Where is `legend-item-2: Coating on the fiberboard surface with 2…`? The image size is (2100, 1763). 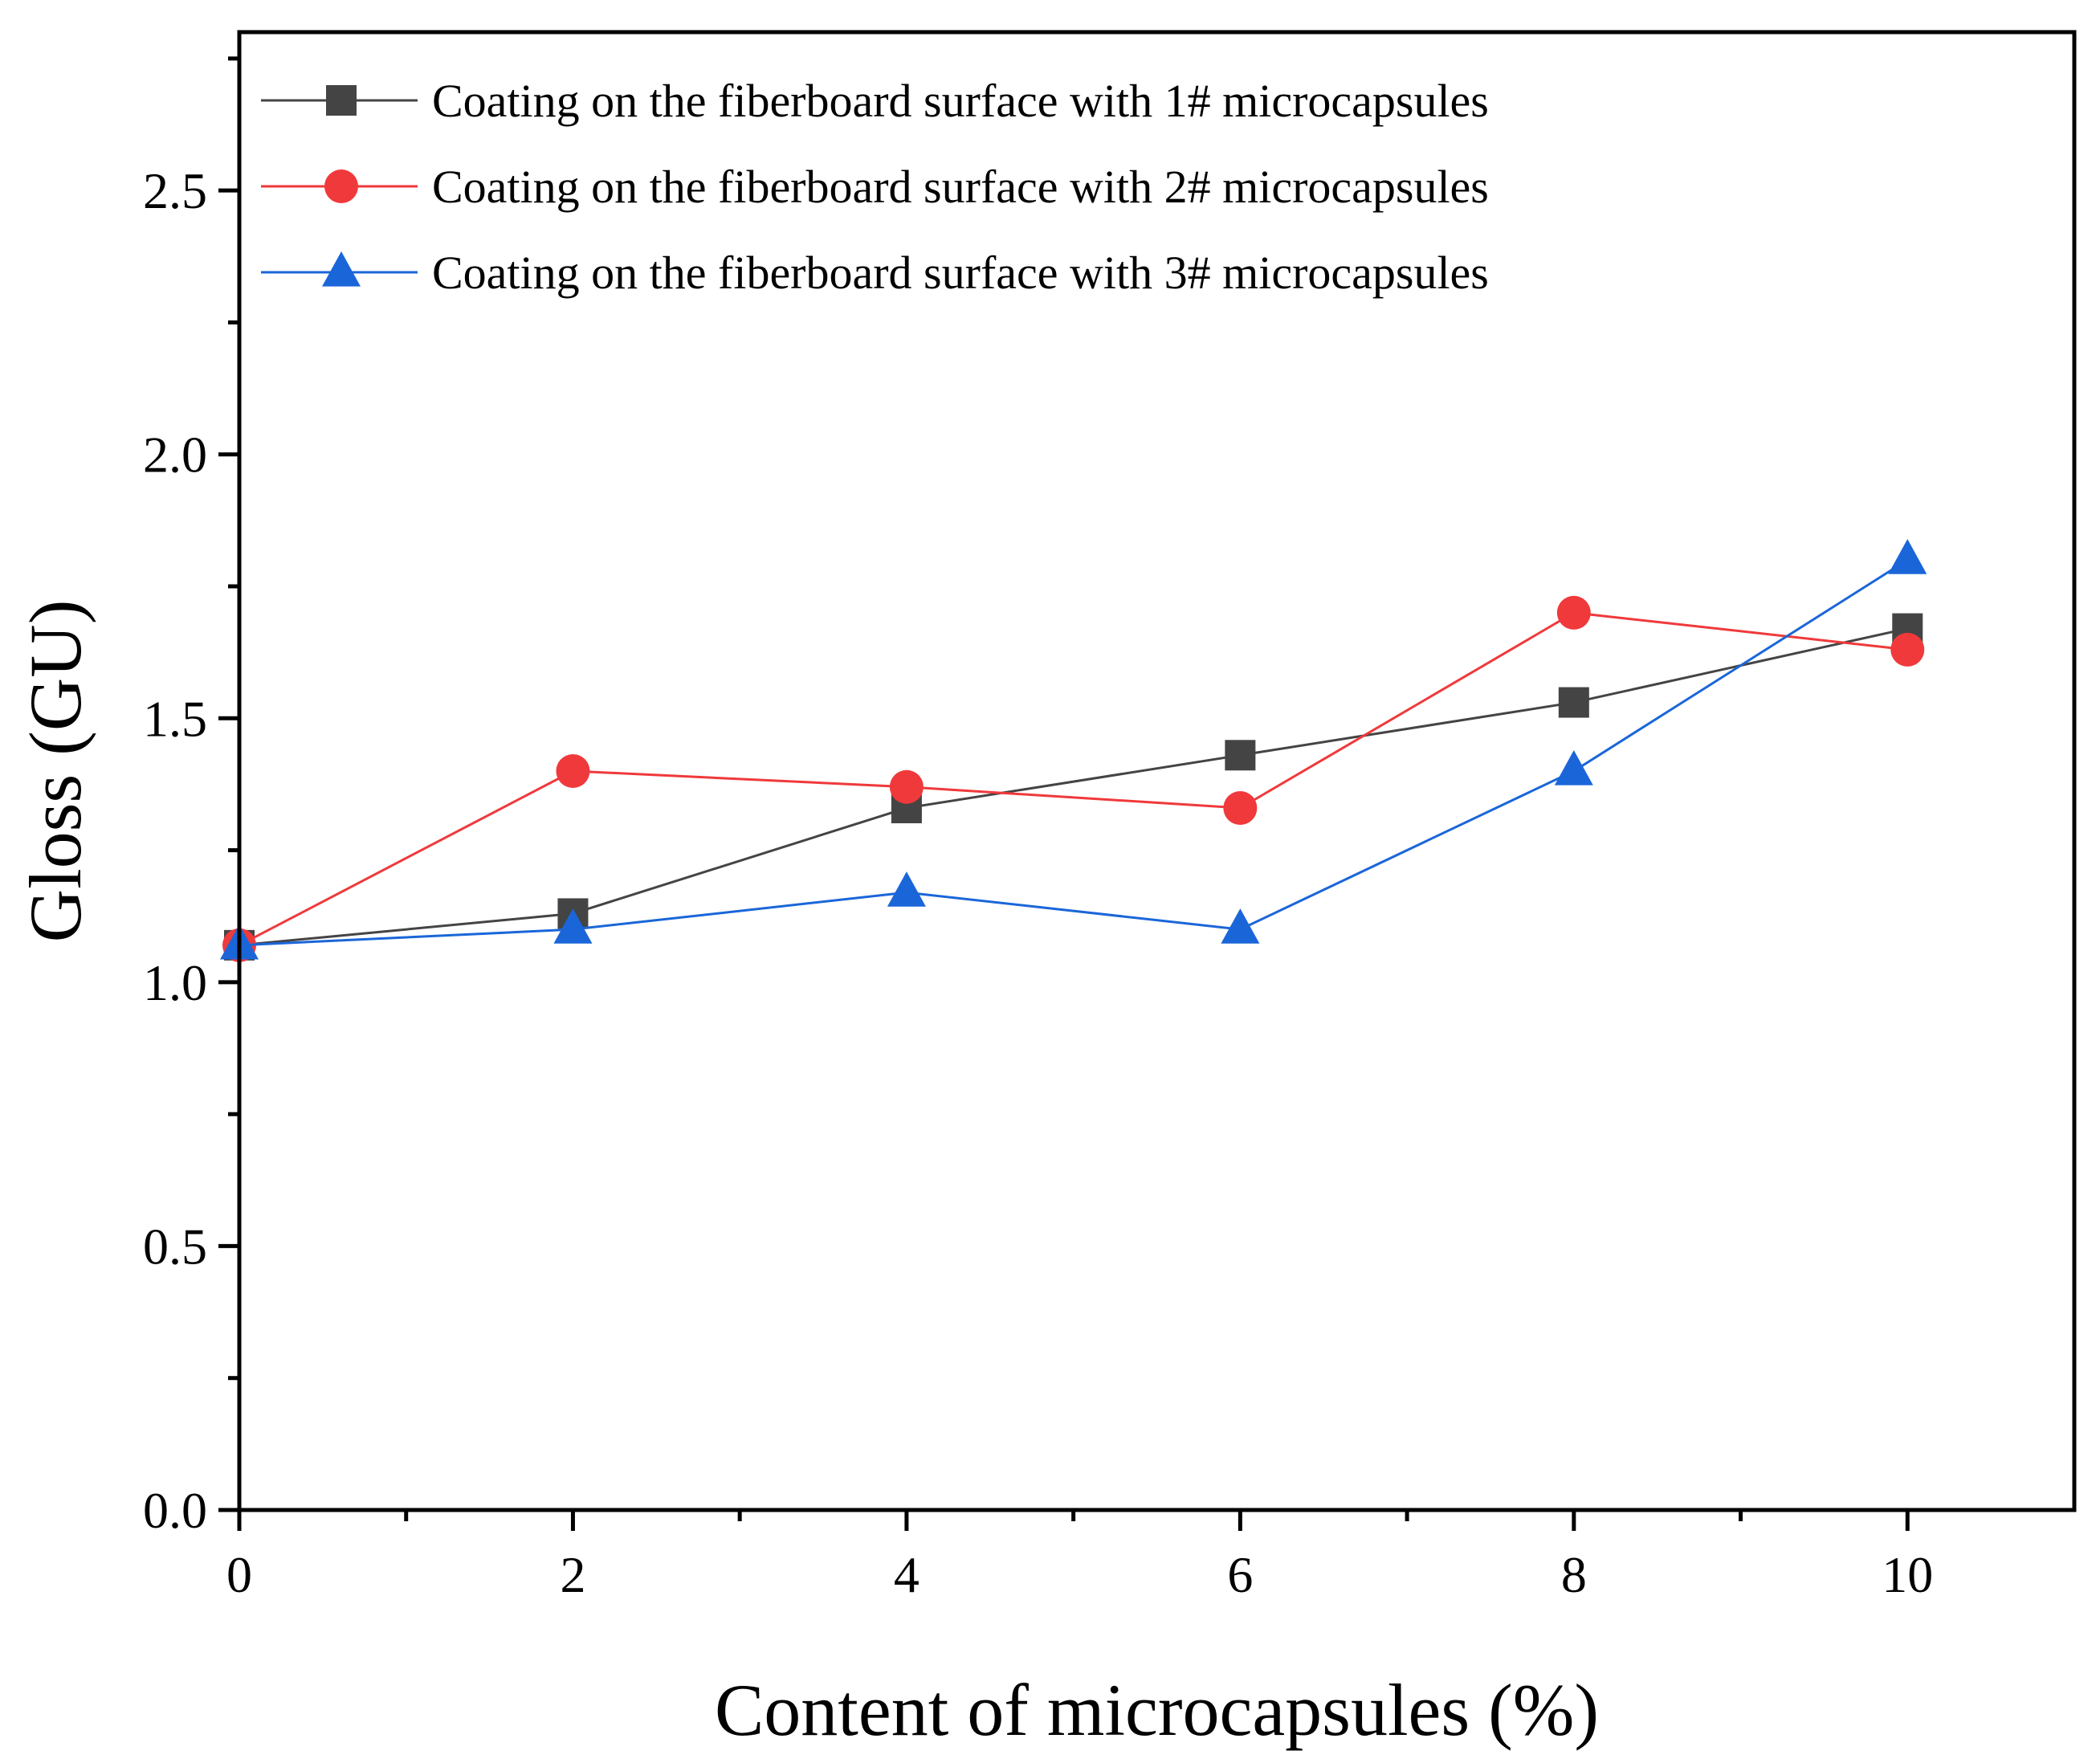 legend-item-2: Coating on the fiberboard surface with 2… is located at coordinates (875, 187).